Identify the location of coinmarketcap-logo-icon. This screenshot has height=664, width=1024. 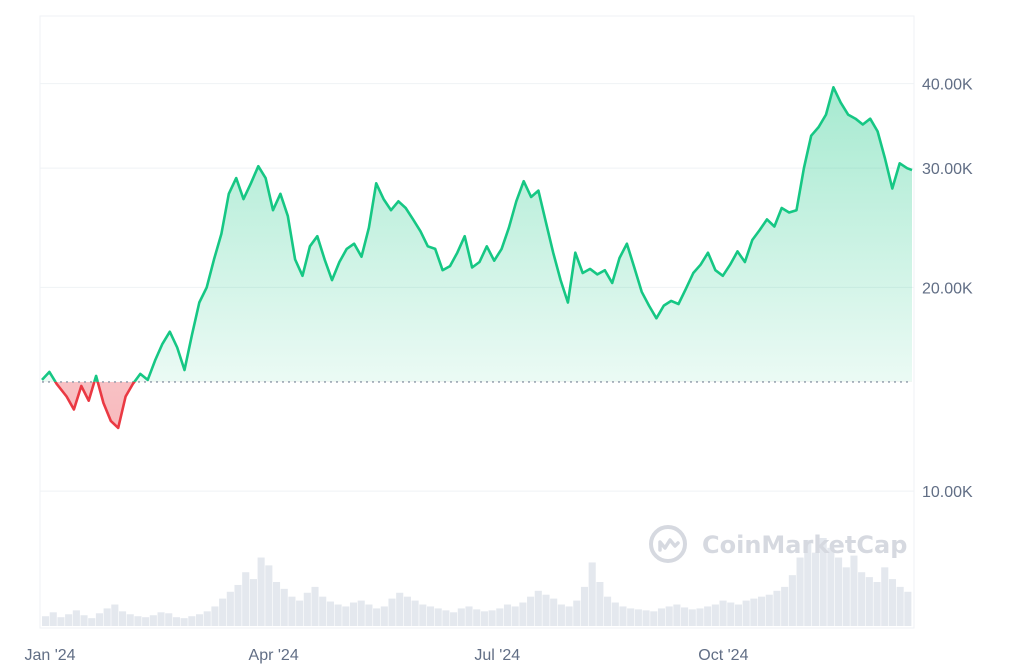
(668, 544).